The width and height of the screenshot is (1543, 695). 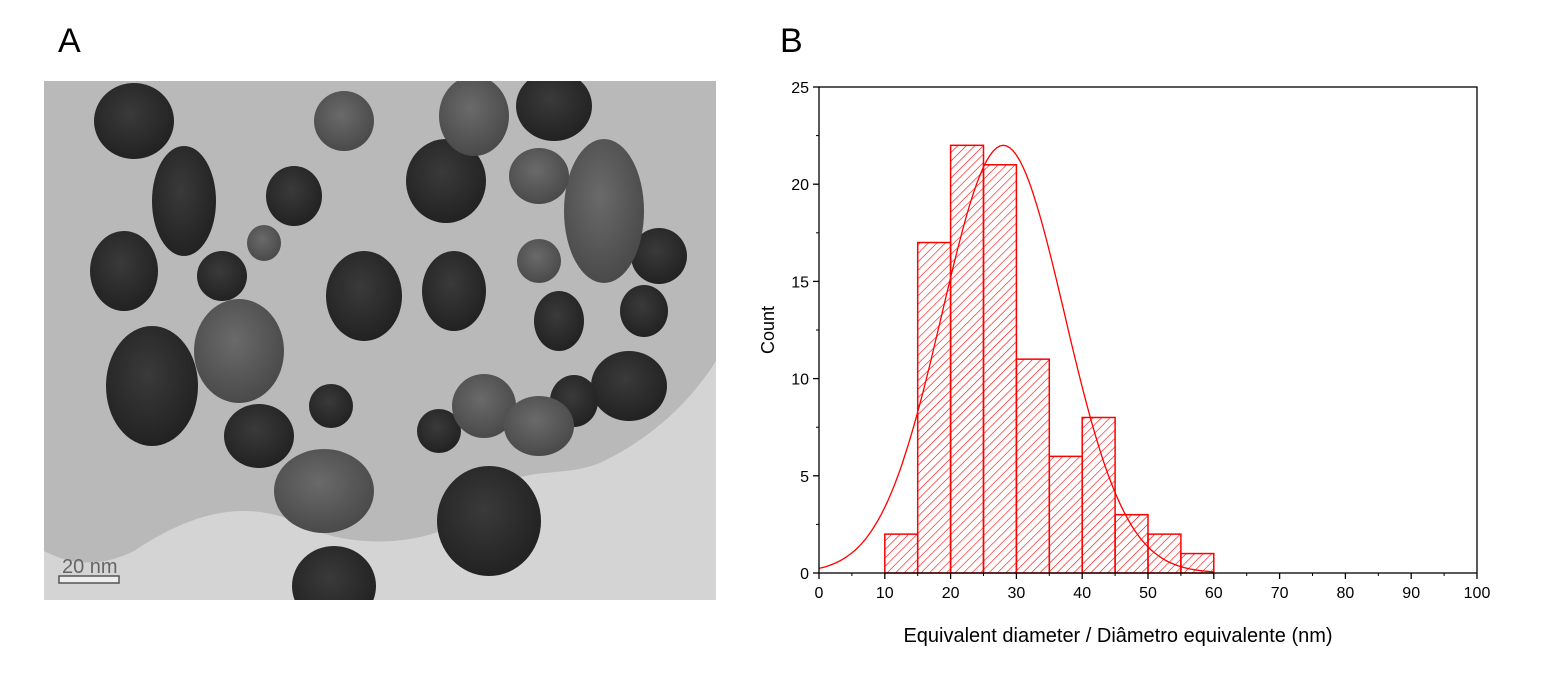 What do you see at coordinates (800, 185) in the screenshot?
I see `y-tick-label: 20` at bounding box center [800, 185].